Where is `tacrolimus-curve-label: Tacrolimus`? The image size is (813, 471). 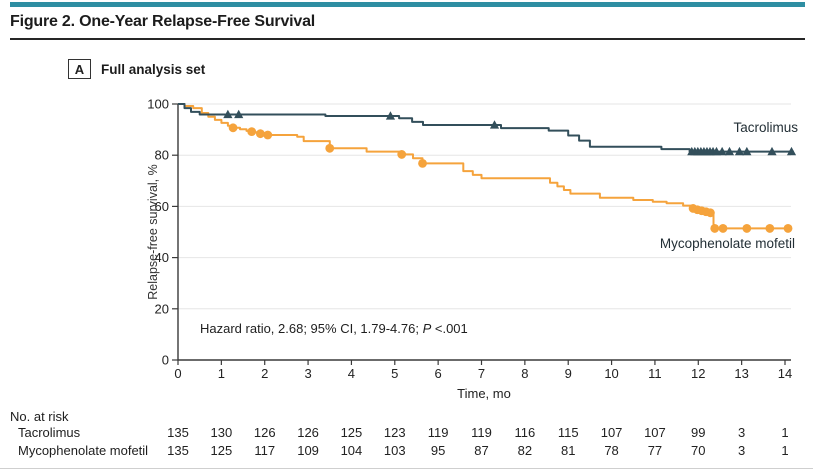 tacrolimus-curve-label: Tacrolimus is located at coordinates (765, 127).